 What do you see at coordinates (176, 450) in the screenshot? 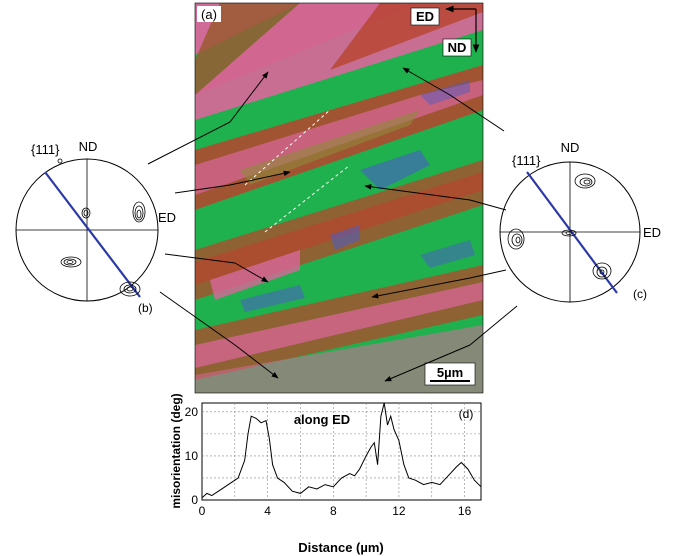
I see `y-axis-label: misorientation (deg)` at bounding box center [176, 450].